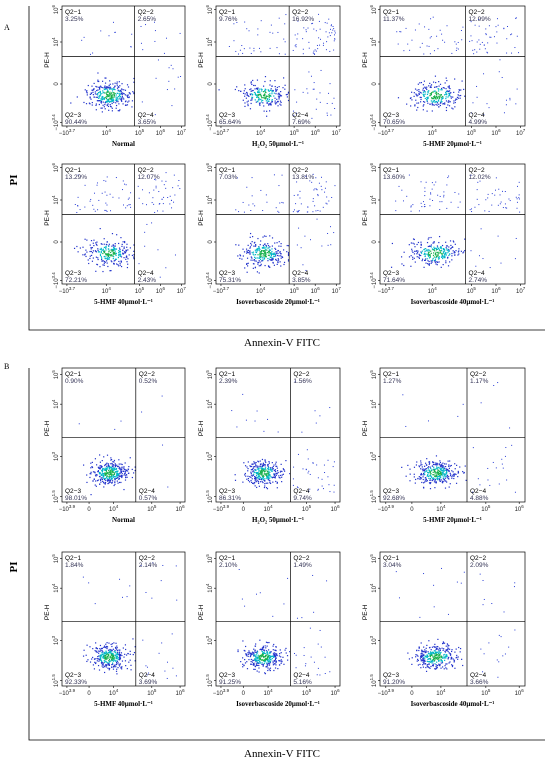 Image resolution: width=550 pixels, height=762 pixels. What do you see at coordinates (228, 381) in the screenshot?
I see `quadrant-value-q2-1: 2.39%` at bounding box center [228, 381].